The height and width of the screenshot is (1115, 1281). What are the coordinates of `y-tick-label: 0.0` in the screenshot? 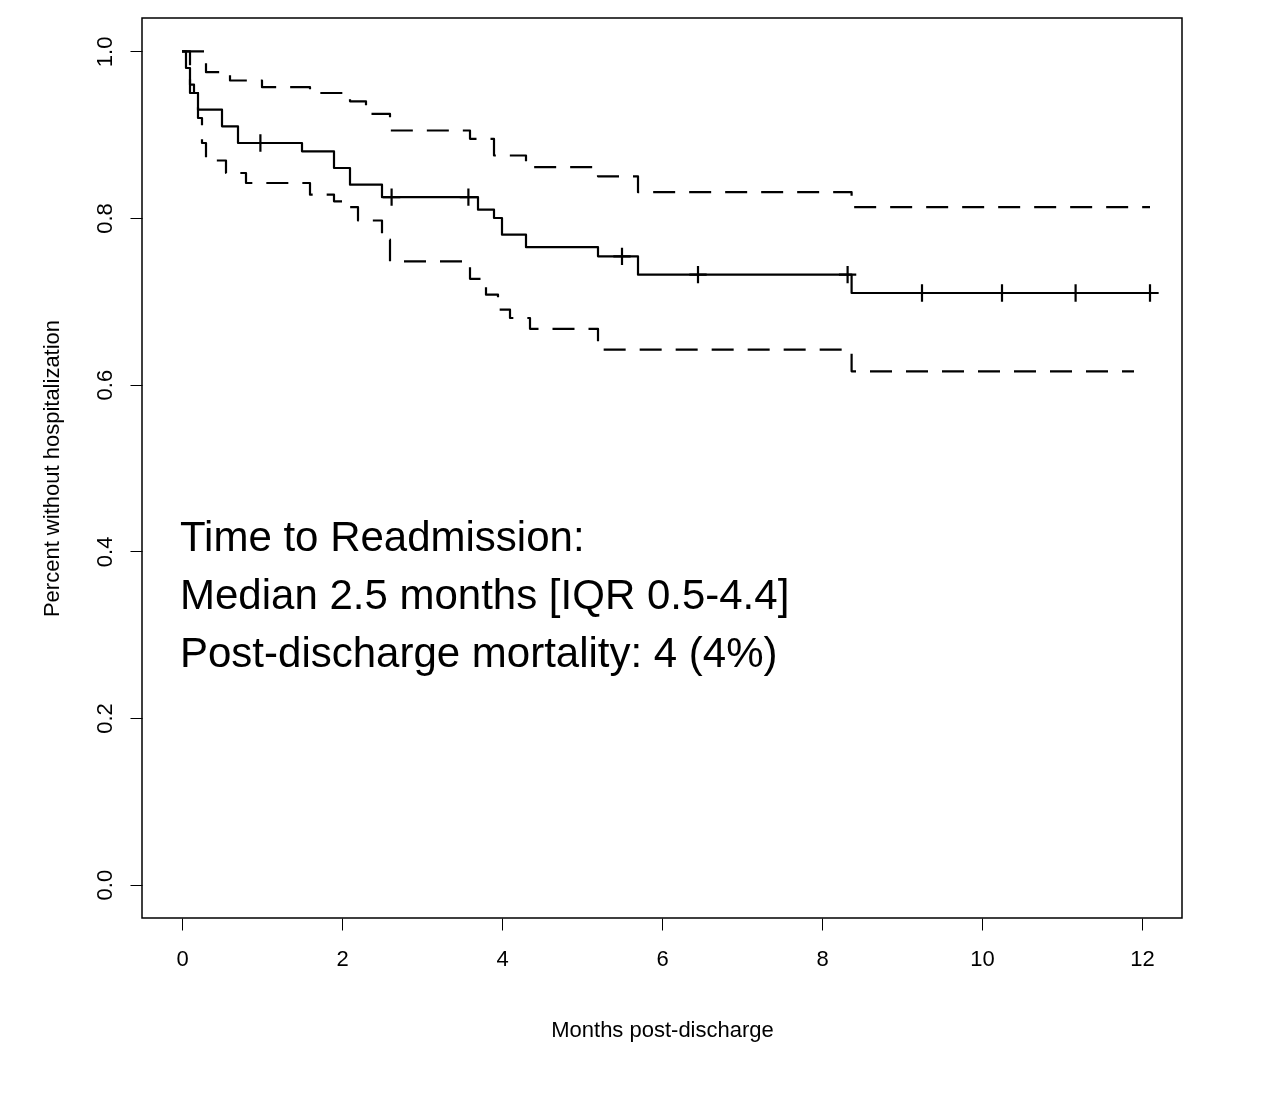 It's located at (104, 885).